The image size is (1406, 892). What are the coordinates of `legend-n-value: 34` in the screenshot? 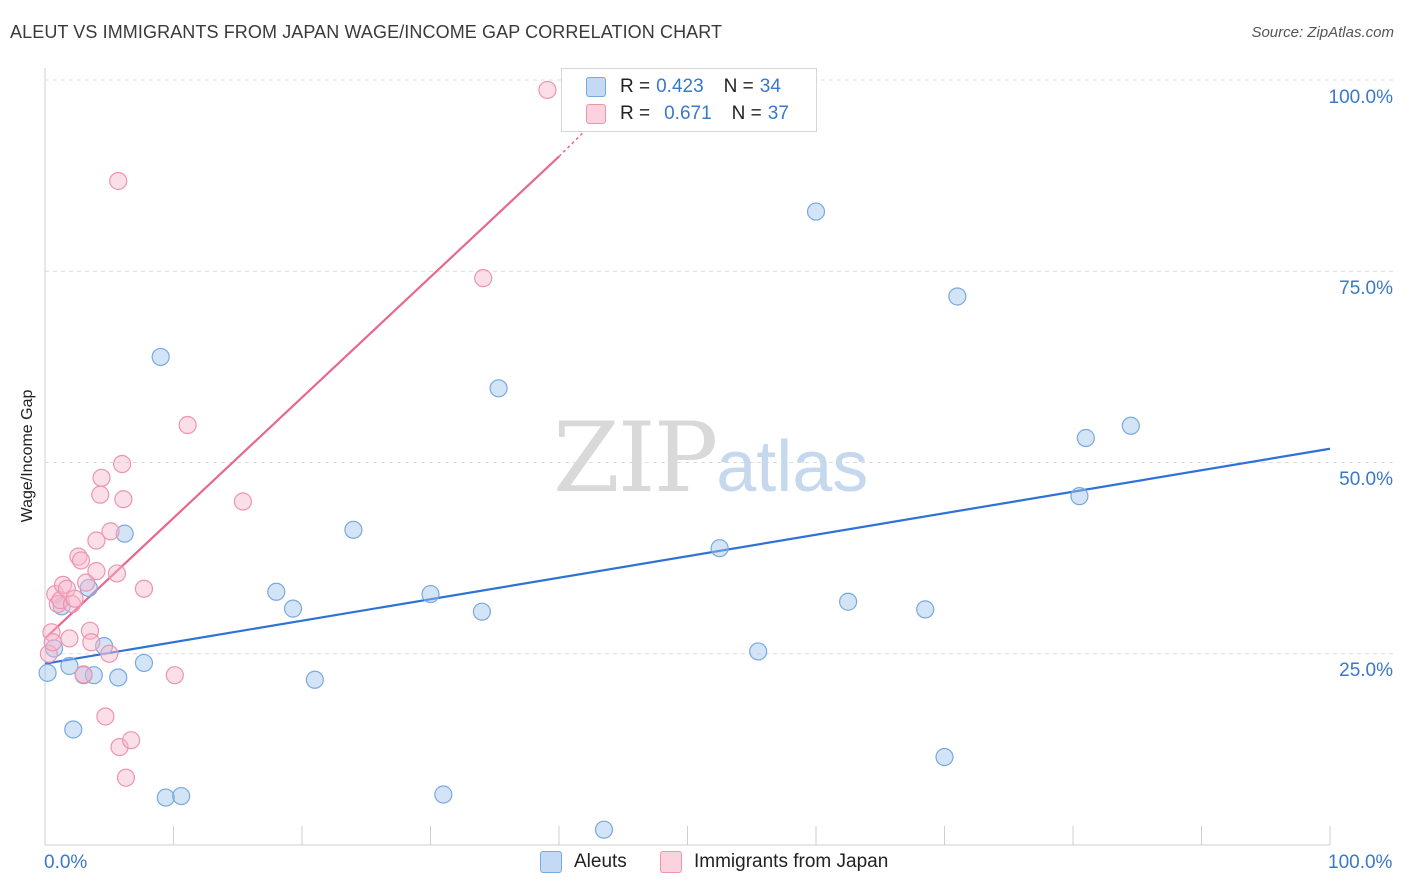 It's located at (770, 86).